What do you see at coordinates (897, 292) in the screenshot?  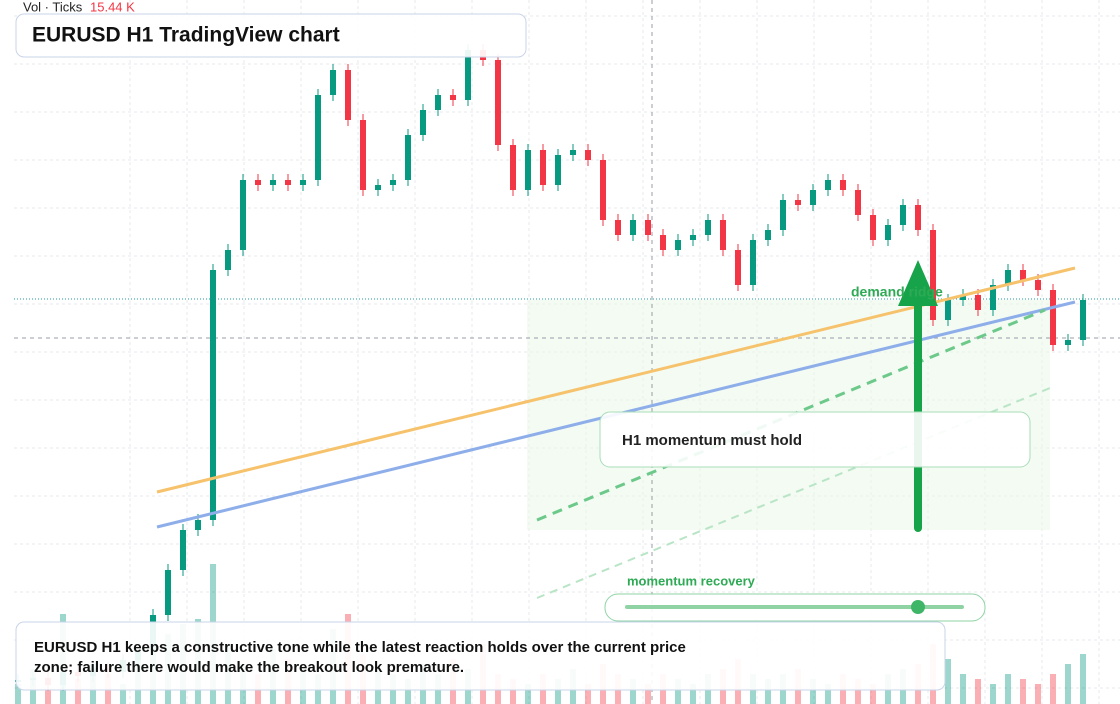 I see `zone-label: demand ridge` at bounding box center [897, 292].